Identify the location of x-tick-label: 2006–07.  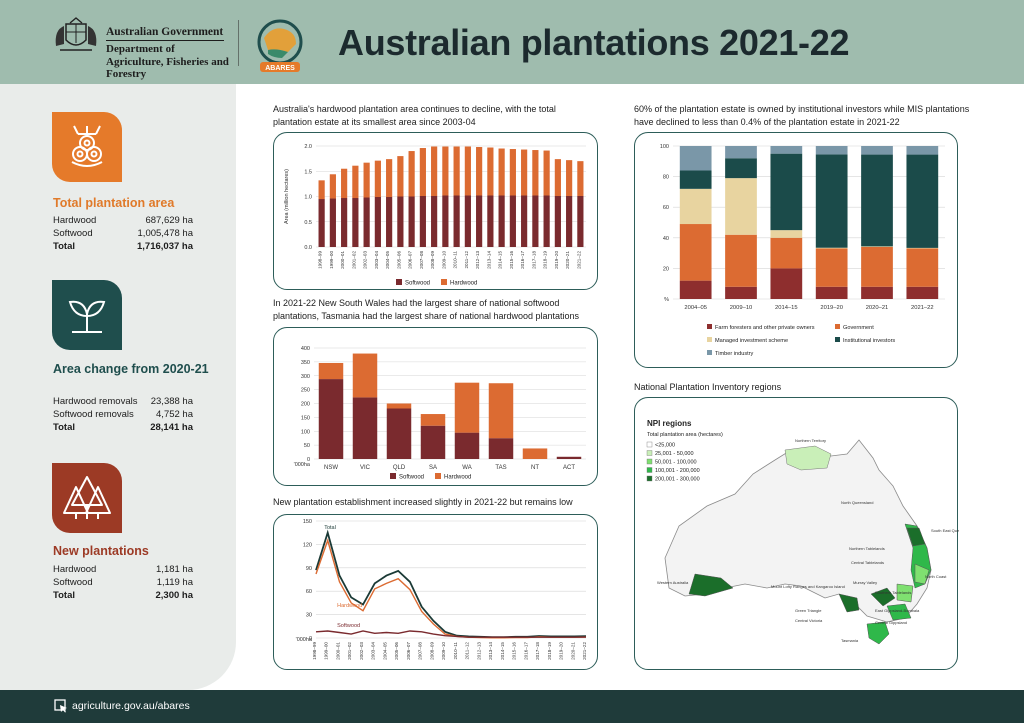
(408, 651).